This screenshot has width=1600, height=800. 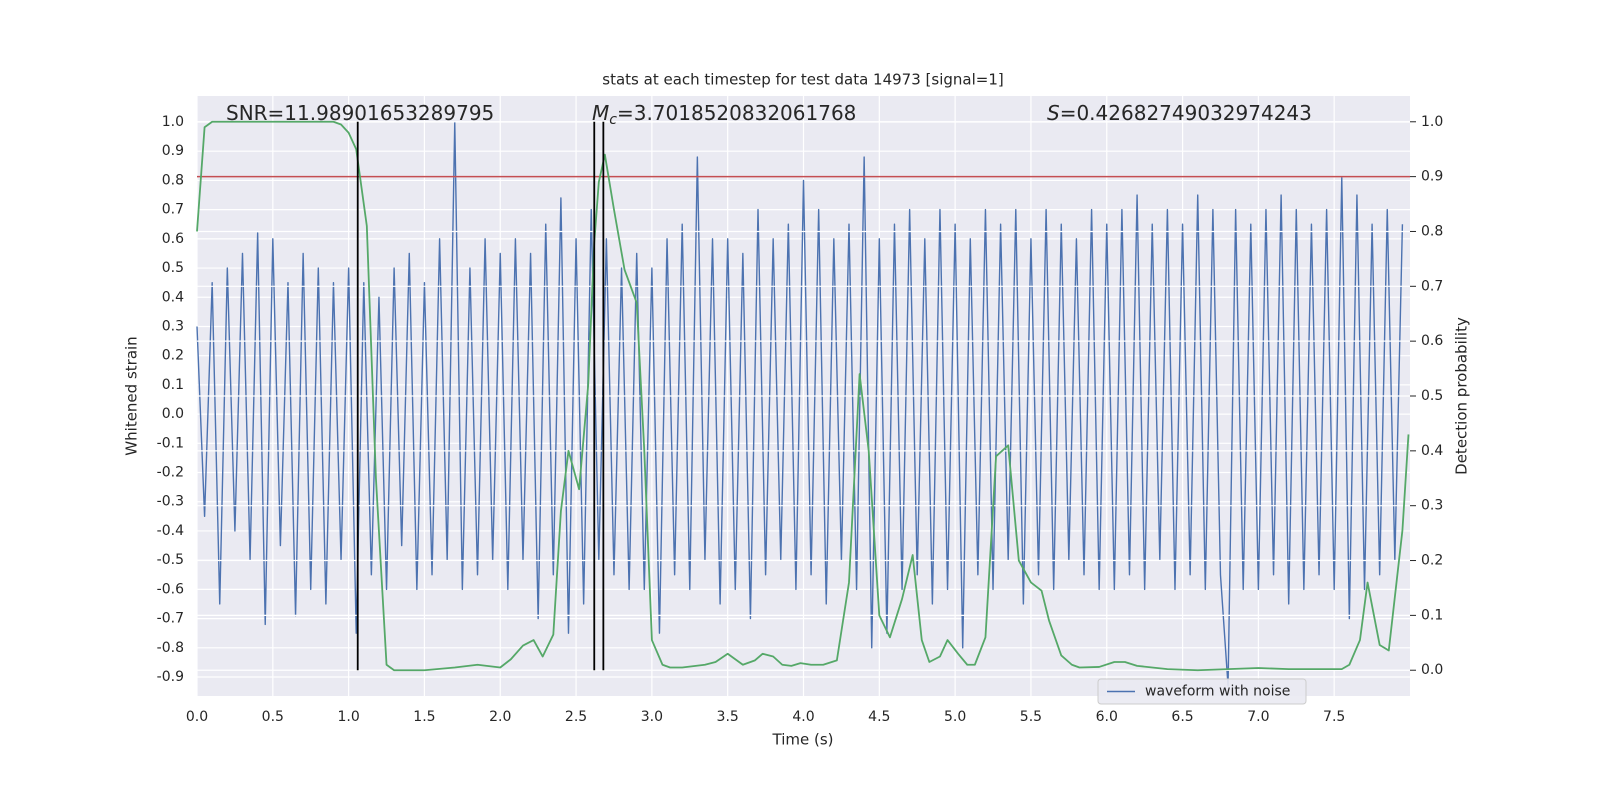 What do you see at coordinates (170, 473) in the screenshot?
I see `y-tick-label: -0.2` at bounding box center [170, 473].